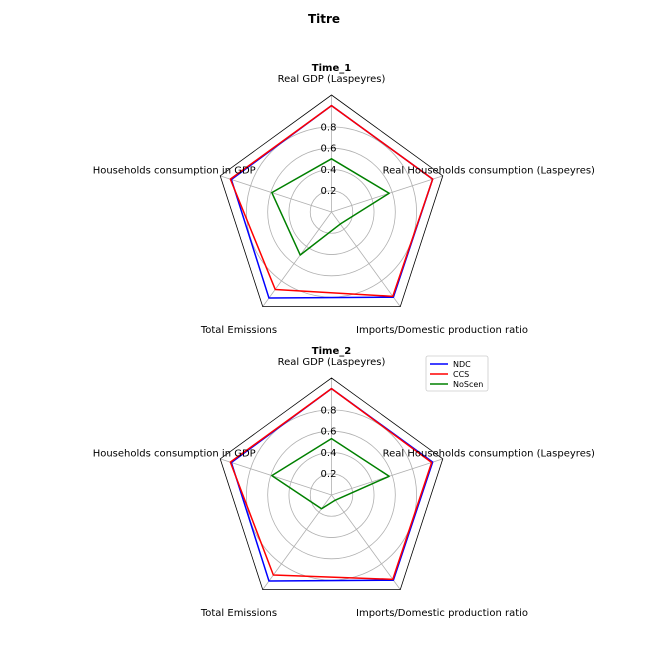 The width and height of the screenshot is (648, 648). What do you see at coordinates (331, 351) in the screenshot?
I see `subplot-title: Time_2` at bounding box center [331, 351].